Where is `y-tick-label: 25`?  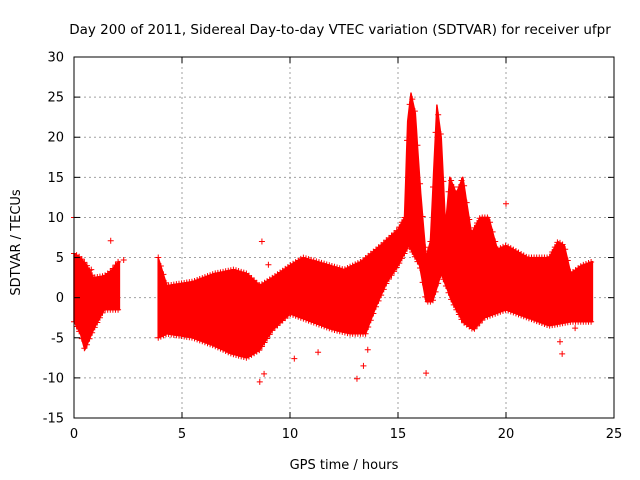
y-tick-label: 25 is located at coordinates (55, 98).